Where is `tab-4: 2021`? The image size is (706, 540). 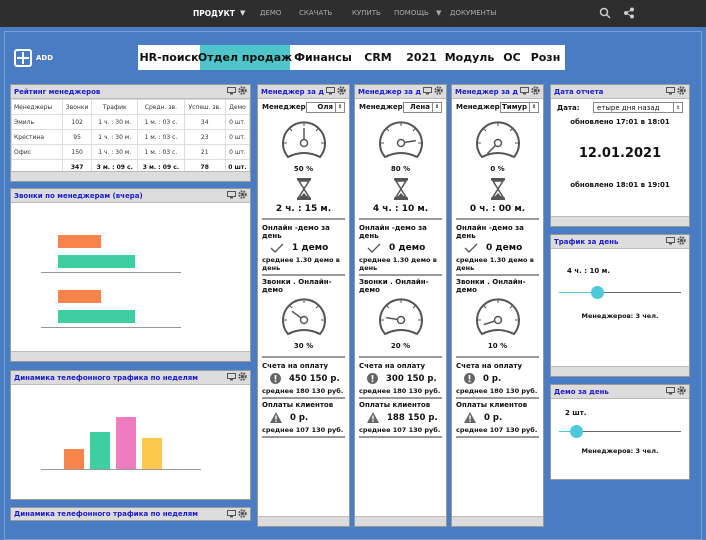
tab-4: 2021 is located at coordinates (421, 57).